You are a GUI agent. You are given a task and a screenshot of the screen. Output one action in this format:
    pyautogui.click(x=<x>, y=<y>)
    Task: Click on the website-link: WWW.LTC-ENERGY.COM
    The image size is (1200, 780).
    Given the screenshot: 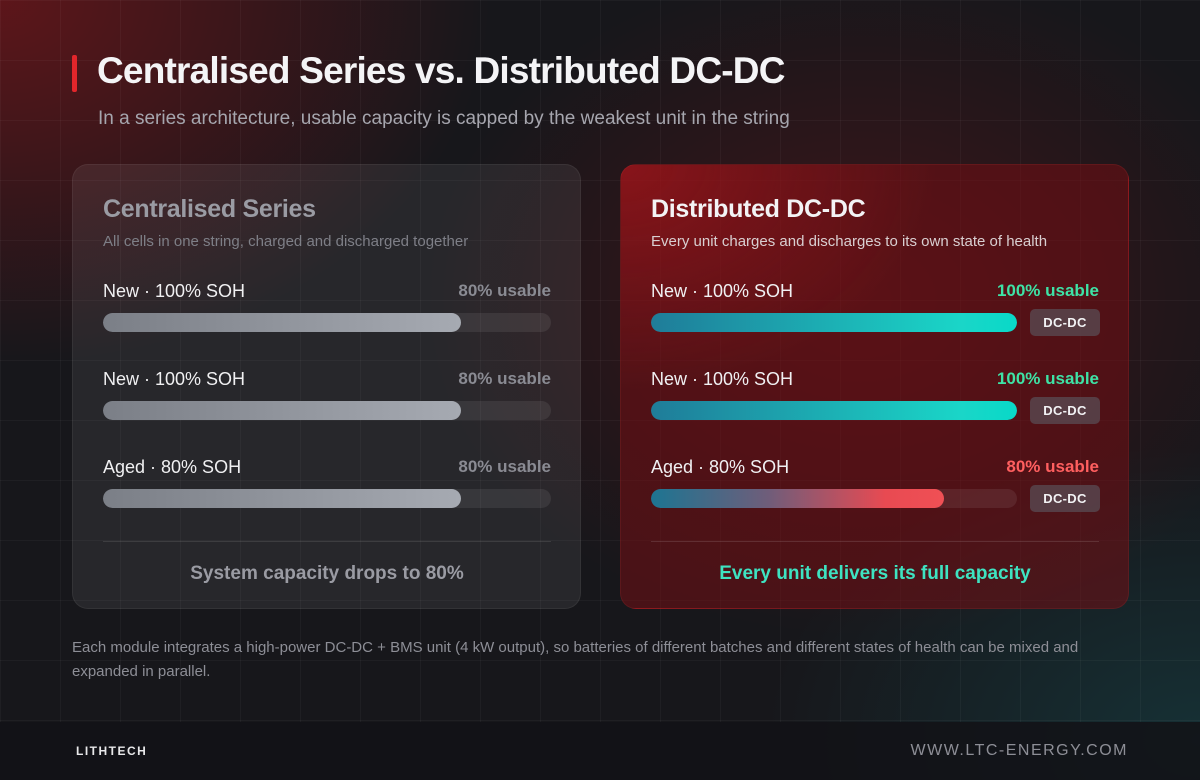 What is the action you would take?
    pyautogui.click(x=1019, y=750)
    